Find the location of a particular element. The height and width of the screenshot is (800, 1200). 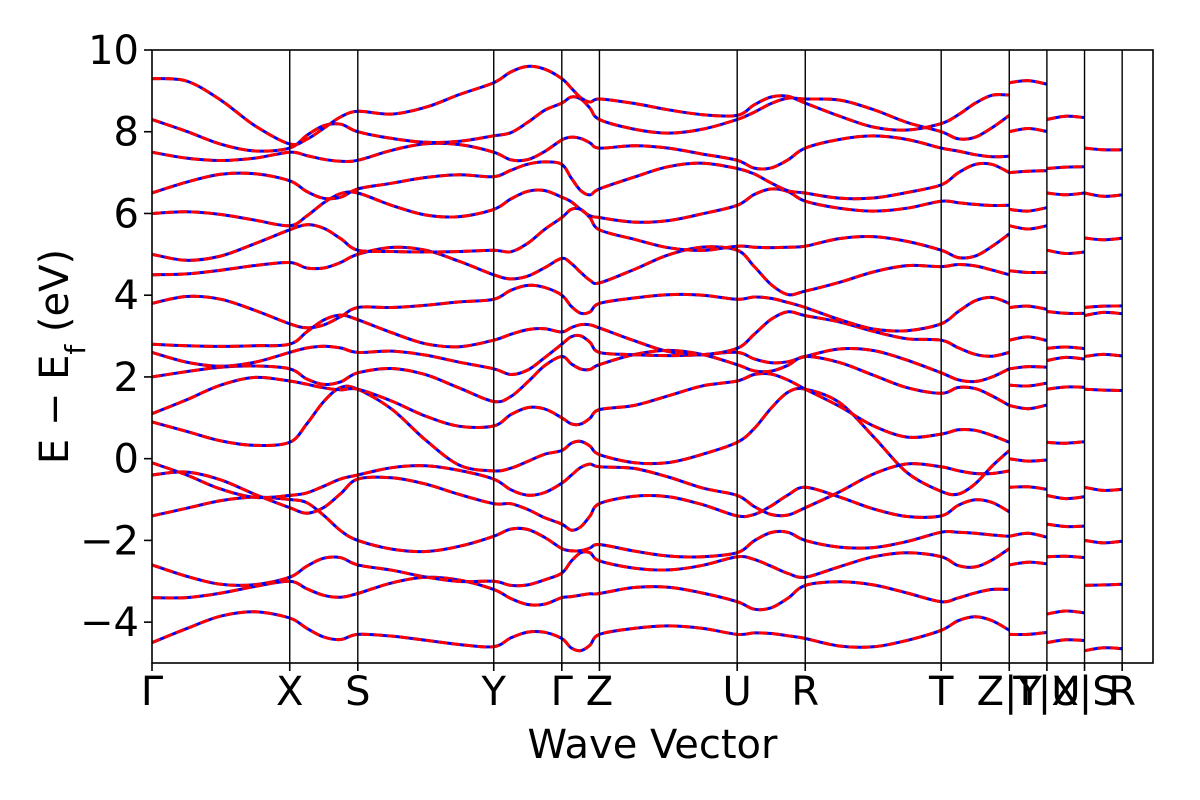

segment-band-0-8-red is located at coordinates (1028, 338).